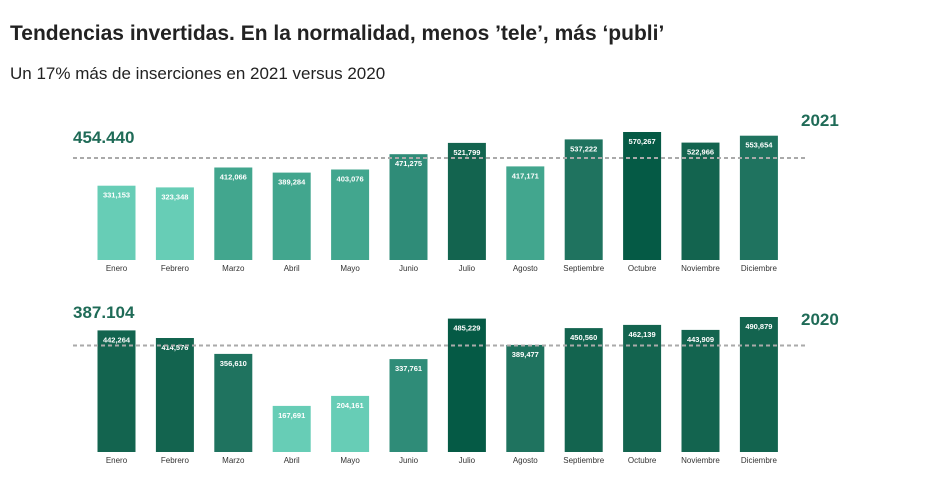 The width and height of the screenshot is (930, 483). What do you see at coordinates (700, 152) in the screenshot?
I see `bar-value-label: 522,966` at bounding box center [700, 152].